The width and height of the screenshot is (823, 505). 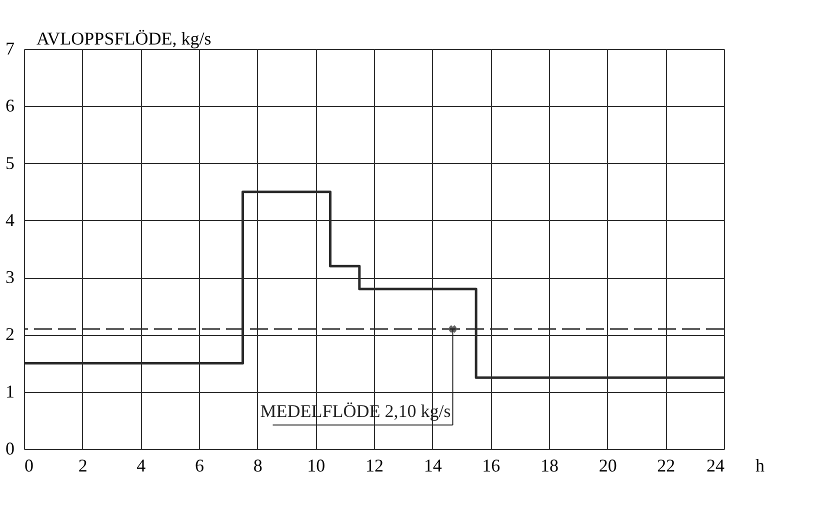 I want to click on x-tick-label: 24, so click(x=715, y=466).